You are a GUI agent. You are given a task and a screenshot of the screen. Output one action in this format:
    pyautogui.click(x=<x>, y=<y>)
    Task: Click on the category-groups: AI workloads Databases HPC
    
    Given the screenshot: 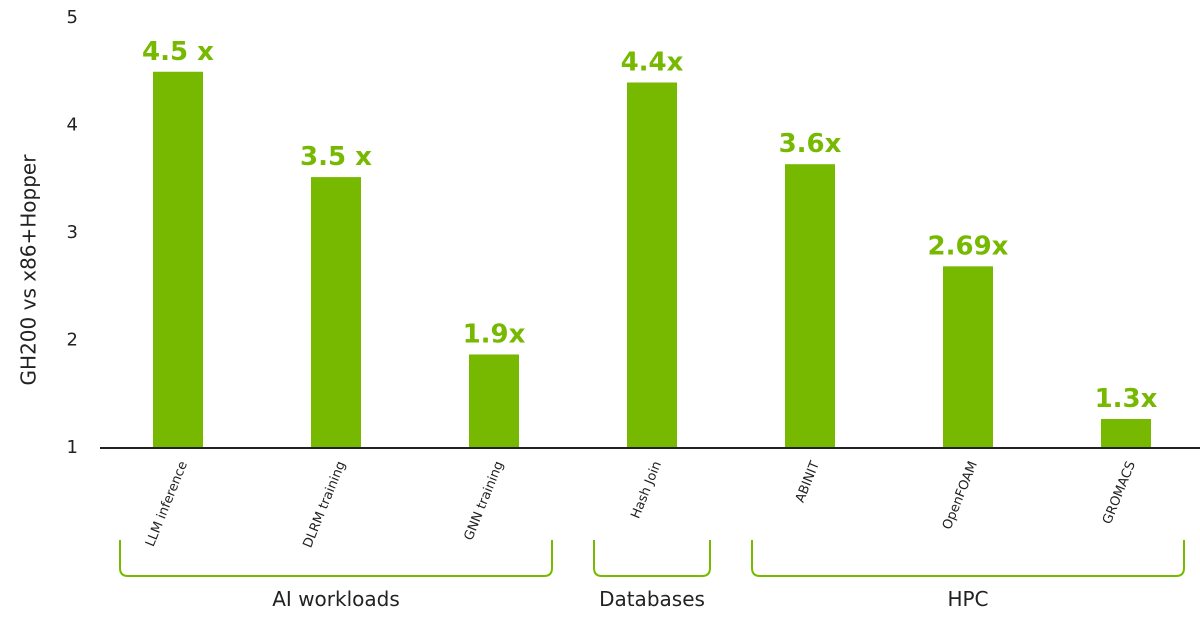 What is the action you would take?
    pyautogui.click(x=652, y=575)
    